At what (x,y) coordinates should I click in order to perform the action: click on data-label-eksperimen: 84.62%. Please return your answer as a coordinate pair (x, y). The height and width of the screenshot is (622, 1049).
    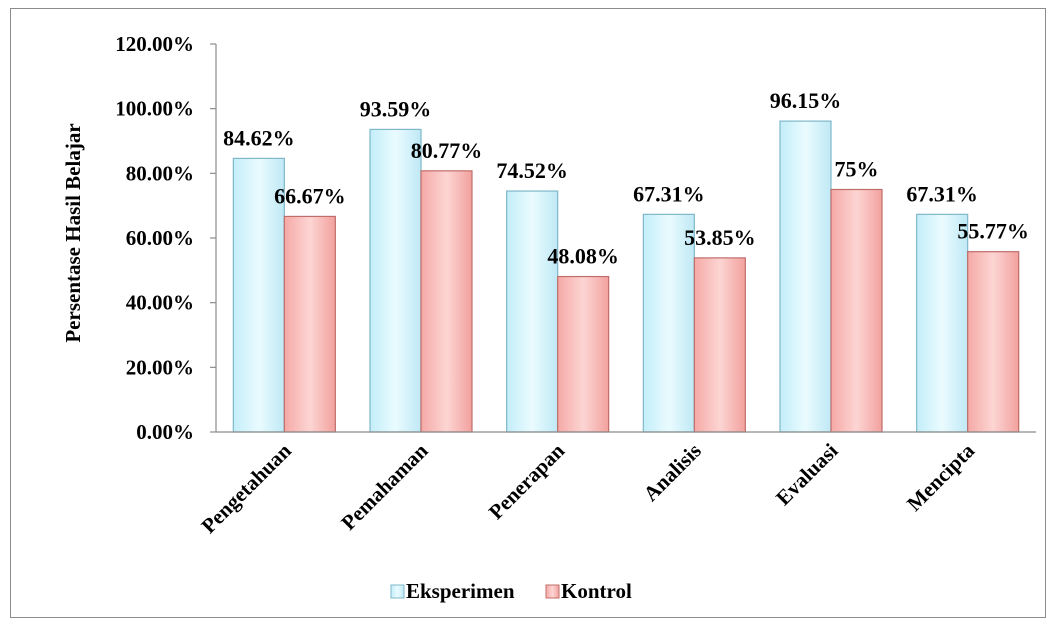
    Looking at the image, I should click on (259, 137).